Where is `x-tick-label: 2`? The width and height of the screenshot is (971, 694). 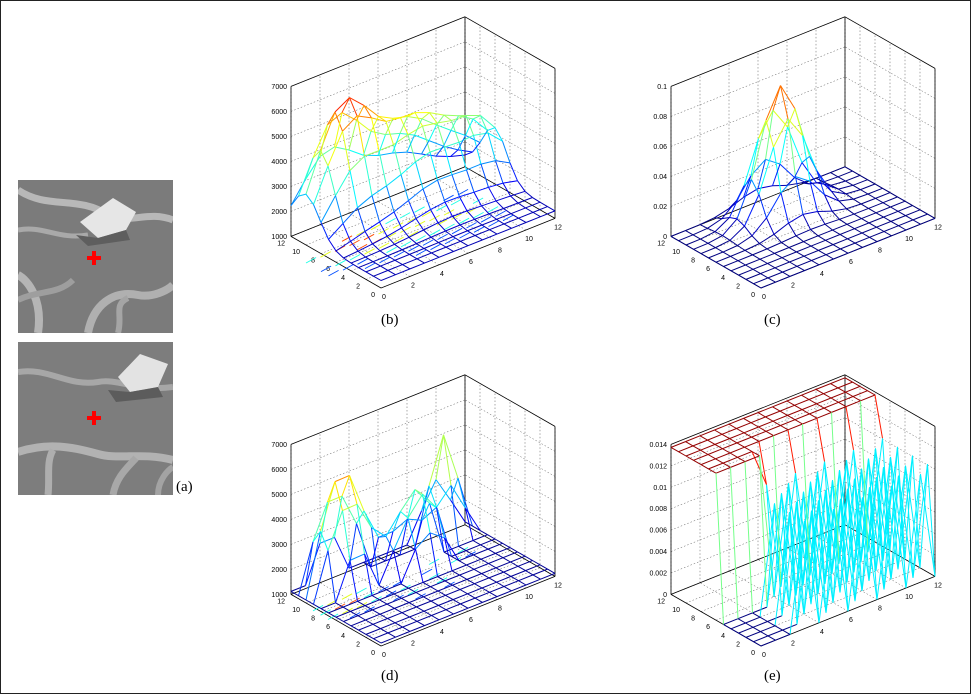 x-tick-label: 2 is located at coordinates (793, 285).